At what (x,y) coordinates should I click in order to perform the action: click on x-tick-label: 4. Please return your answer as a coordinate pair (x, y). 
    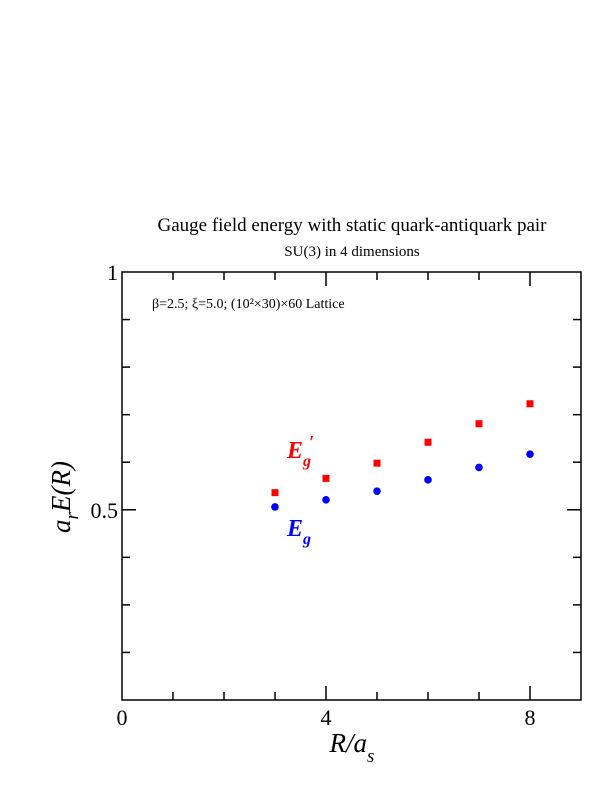
    Looking at the image, I should click on (326, 717).